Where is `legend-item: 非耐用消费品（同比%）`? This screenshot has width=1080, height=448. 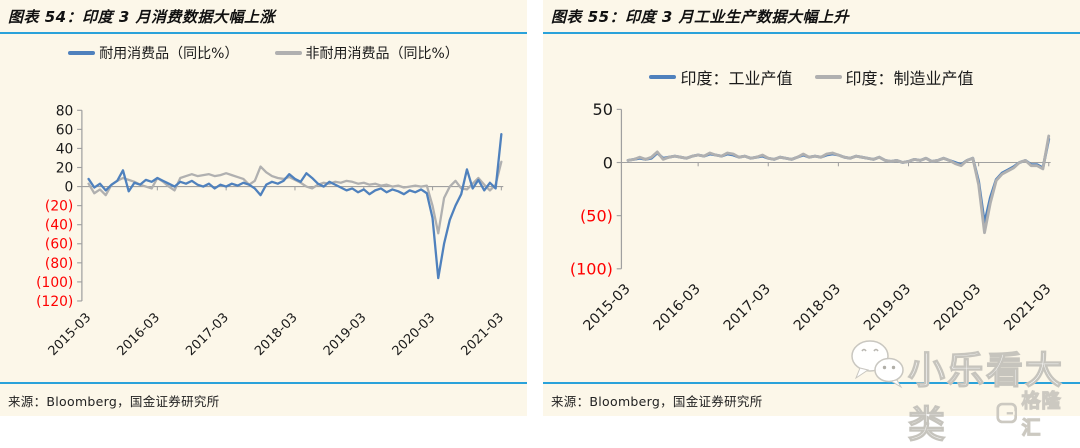 legend-item: 非耐用消费品（同比%） is located at coordinates (366, 53).